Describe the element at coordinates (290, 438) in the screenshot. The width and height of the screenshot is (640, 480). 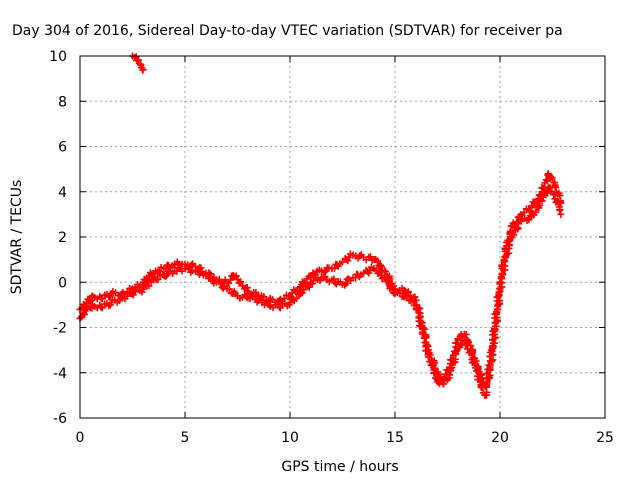
I see `x-tick-label: 10` at that location.